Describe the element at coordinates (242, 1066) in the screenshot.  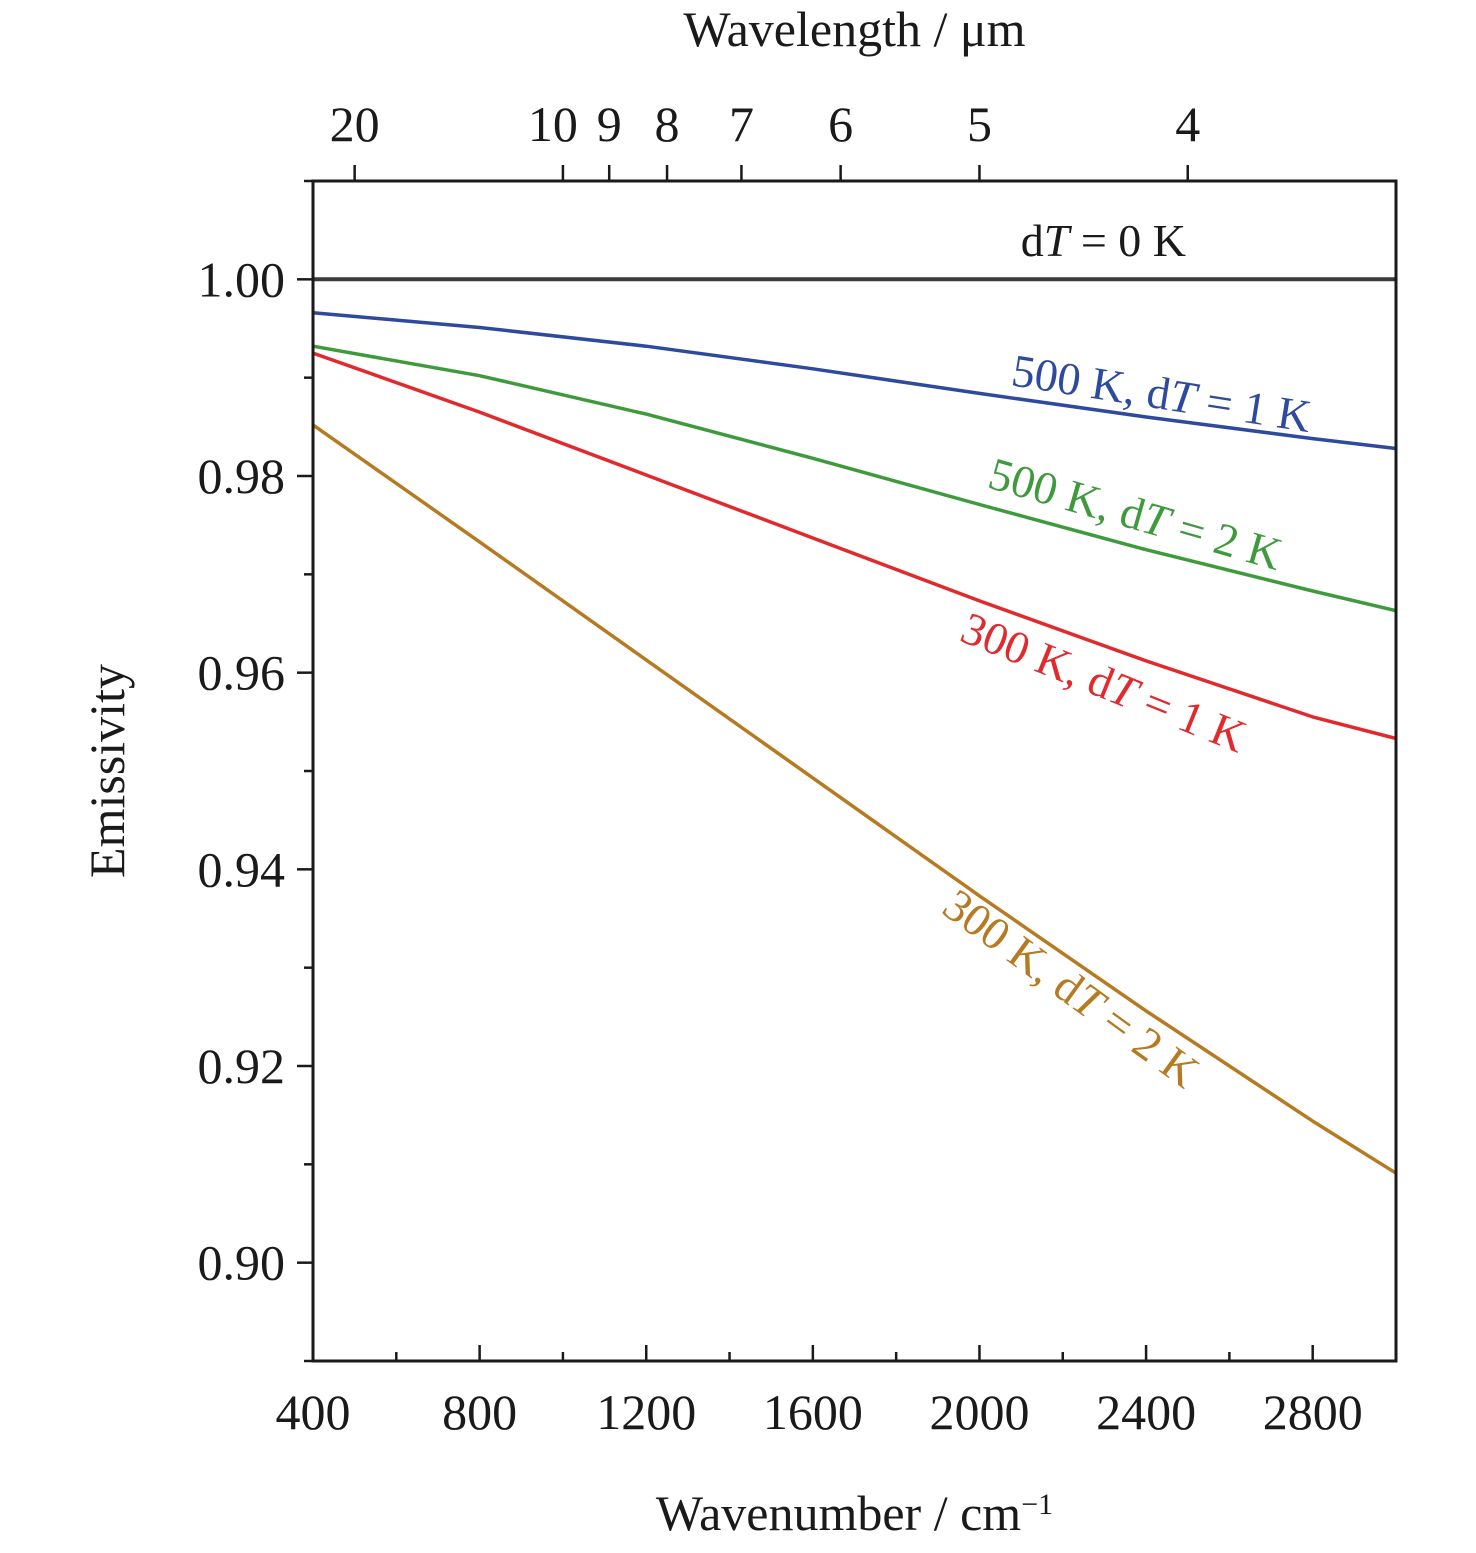
I see `y-tick-label: 0.92` at that location.